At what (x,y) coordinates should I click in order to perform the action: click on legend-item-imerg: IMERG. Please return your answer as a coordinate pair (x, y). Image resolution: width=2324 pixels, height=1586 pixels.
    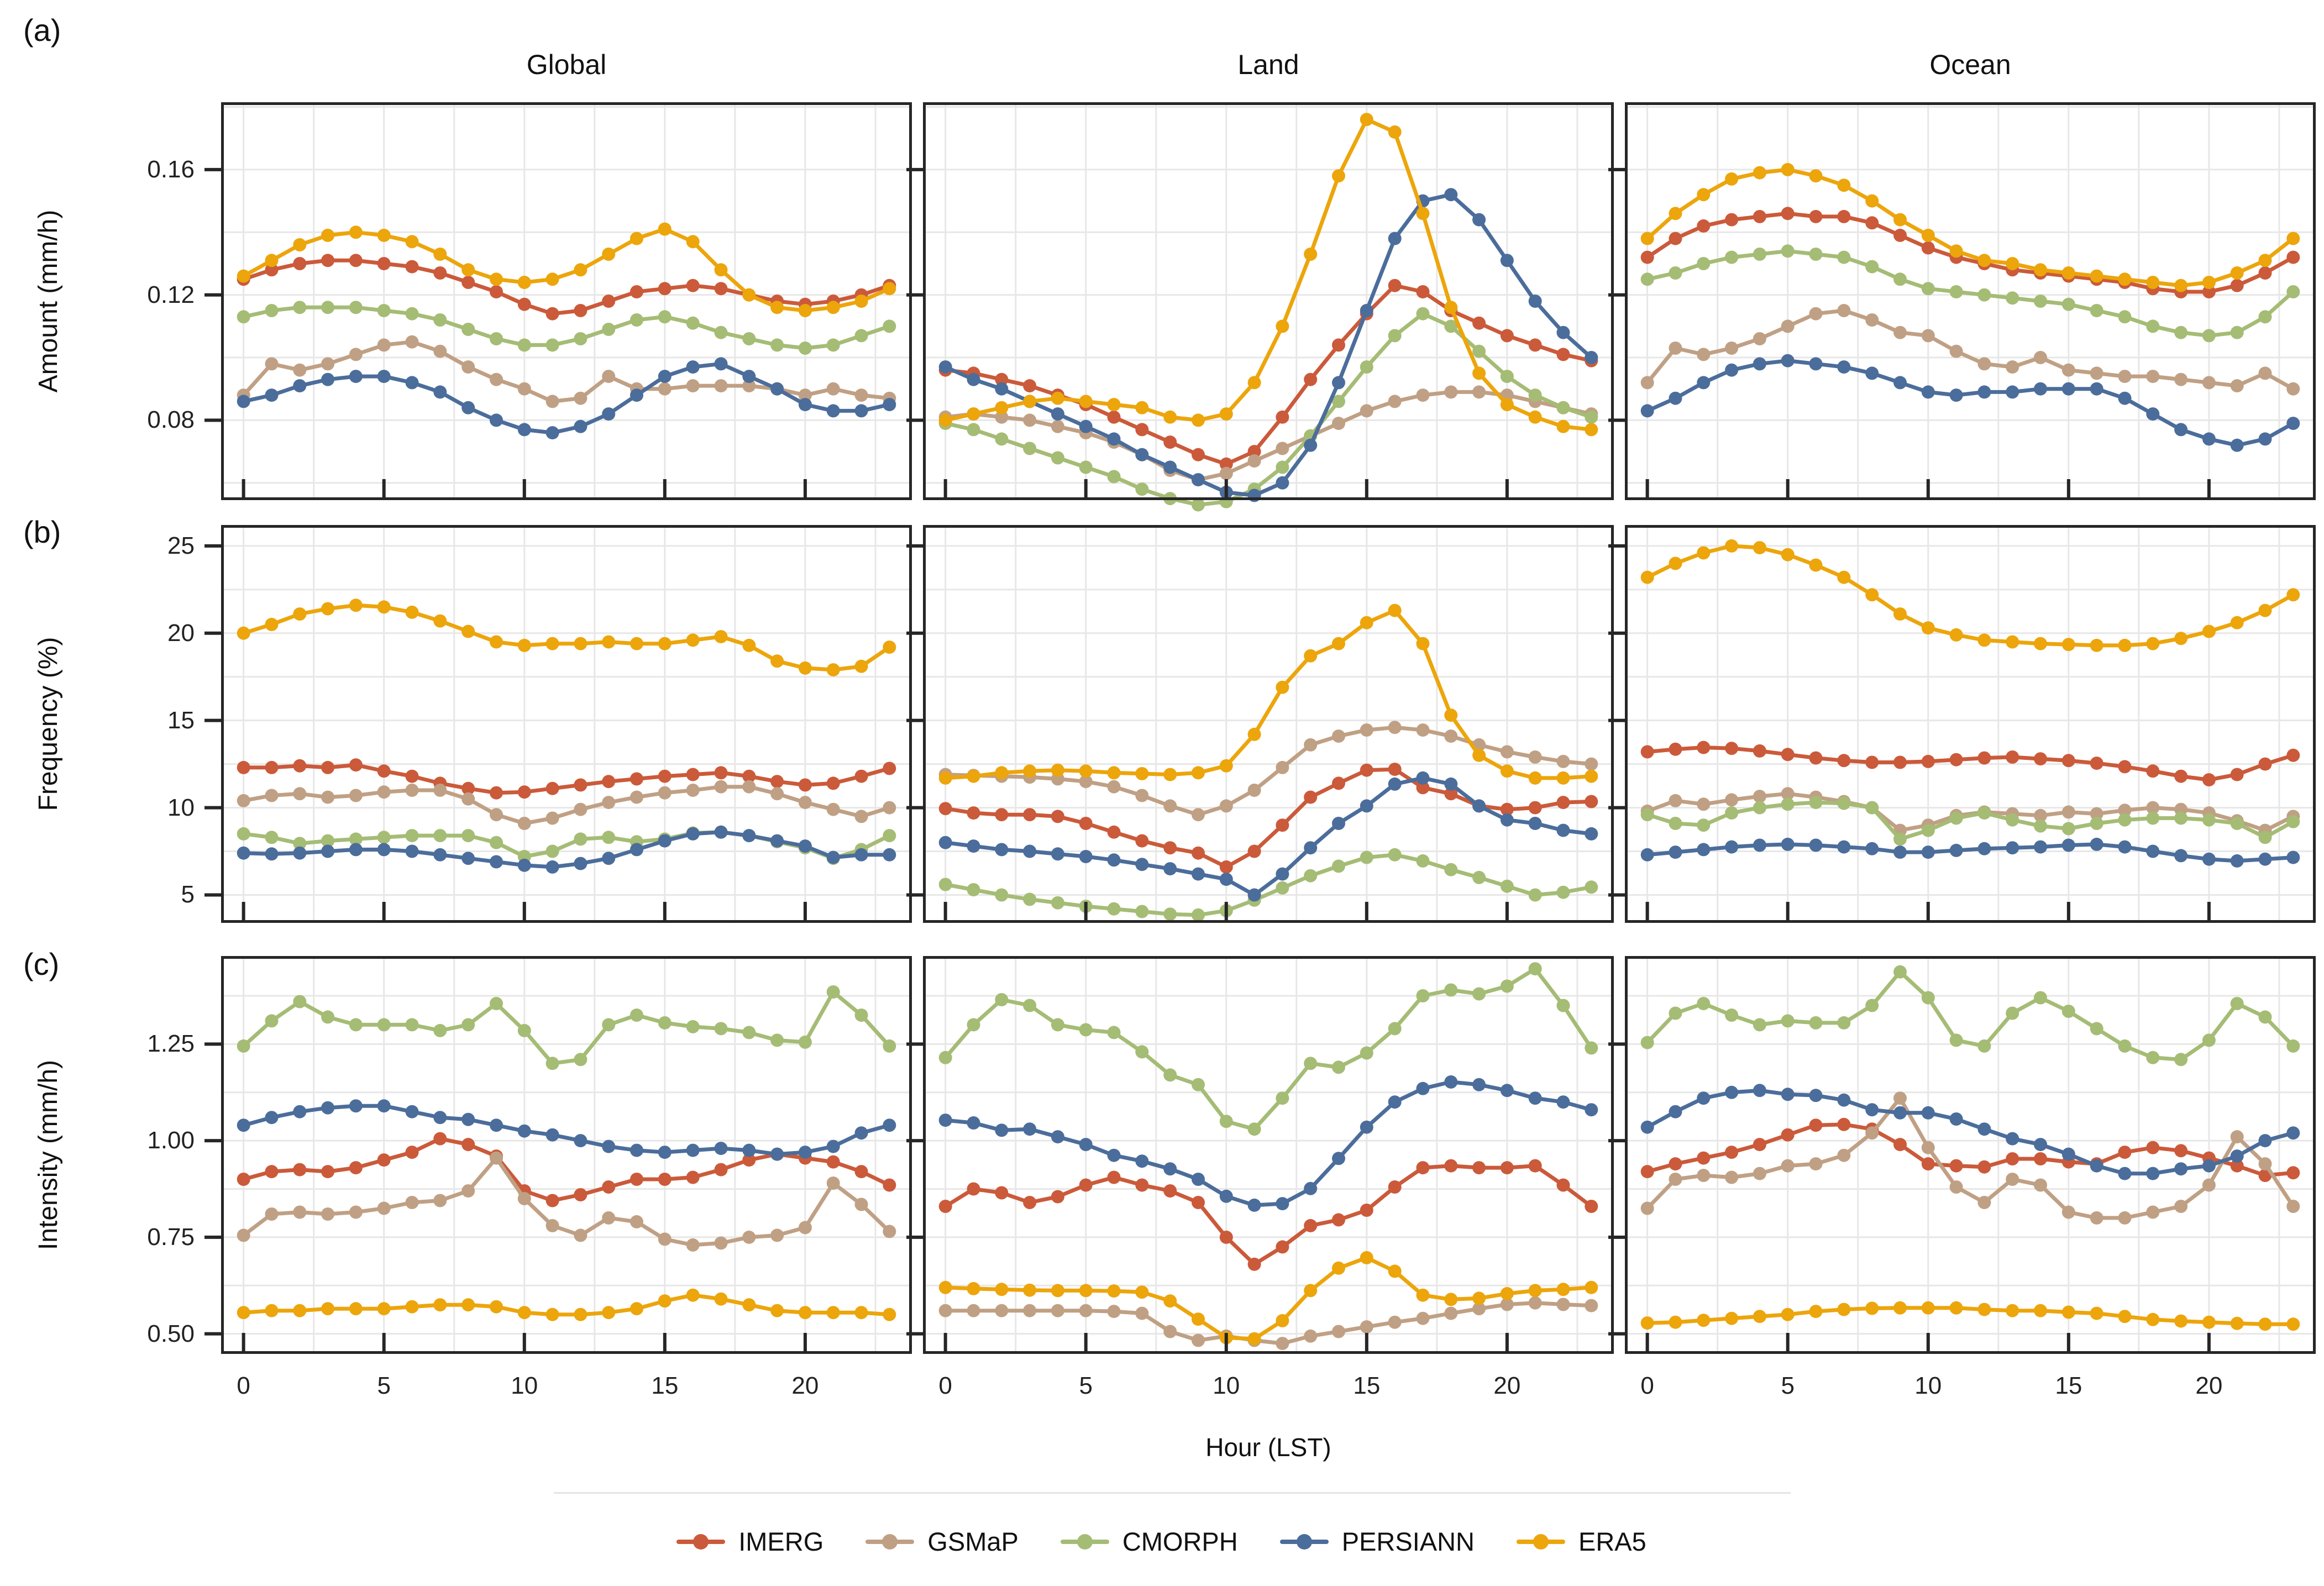
    Looking at the image, I should click on (750, 1541).